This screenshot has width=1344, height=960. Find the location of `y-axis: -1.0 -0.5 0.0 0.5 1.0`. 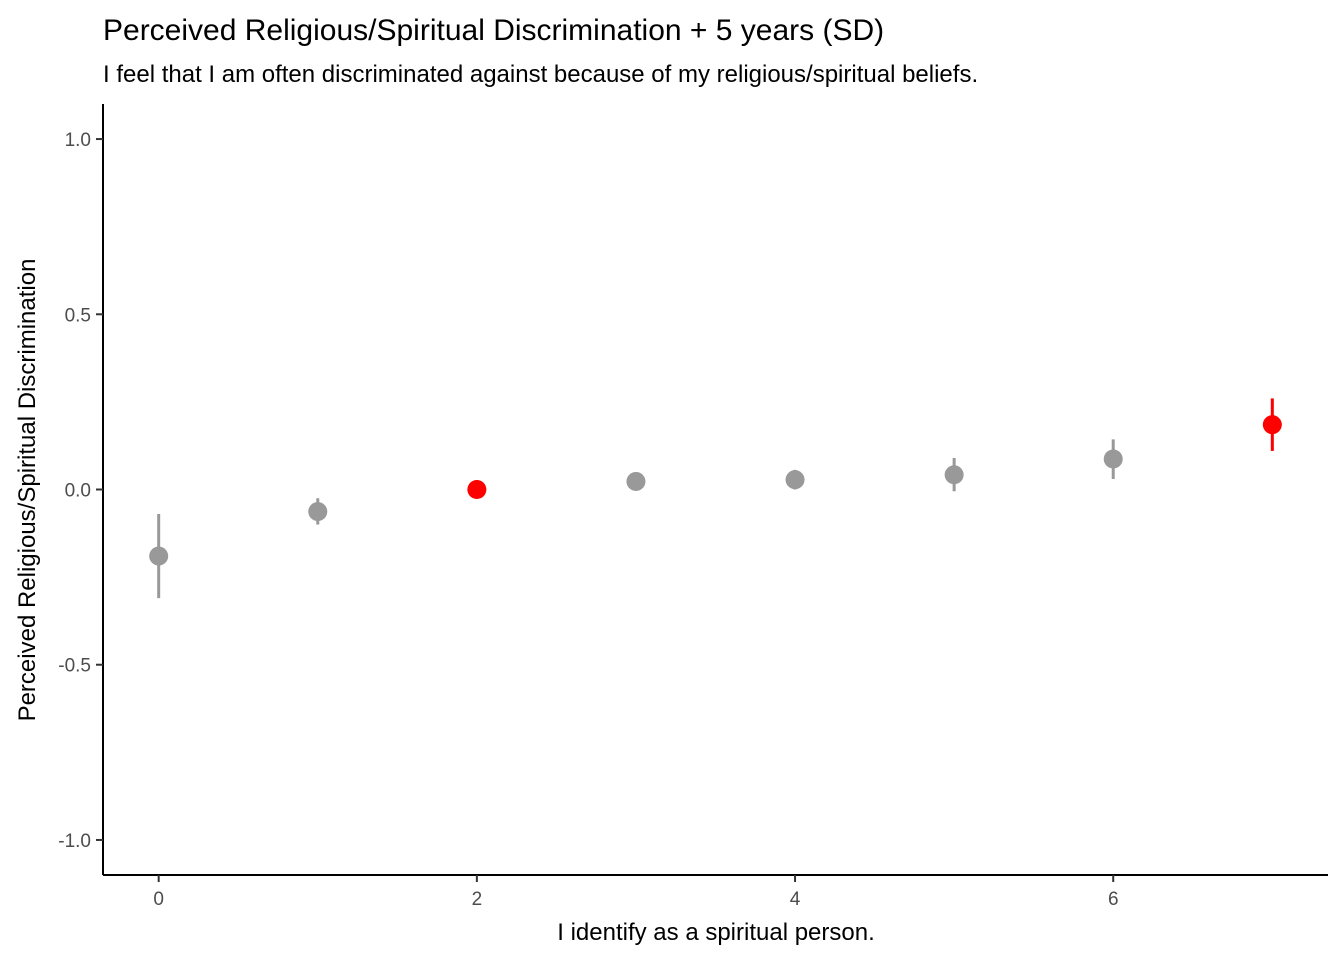

y-axis: -1.0 -0.5 0.0 0.5 1.0 is located at coordinates (81, 489).